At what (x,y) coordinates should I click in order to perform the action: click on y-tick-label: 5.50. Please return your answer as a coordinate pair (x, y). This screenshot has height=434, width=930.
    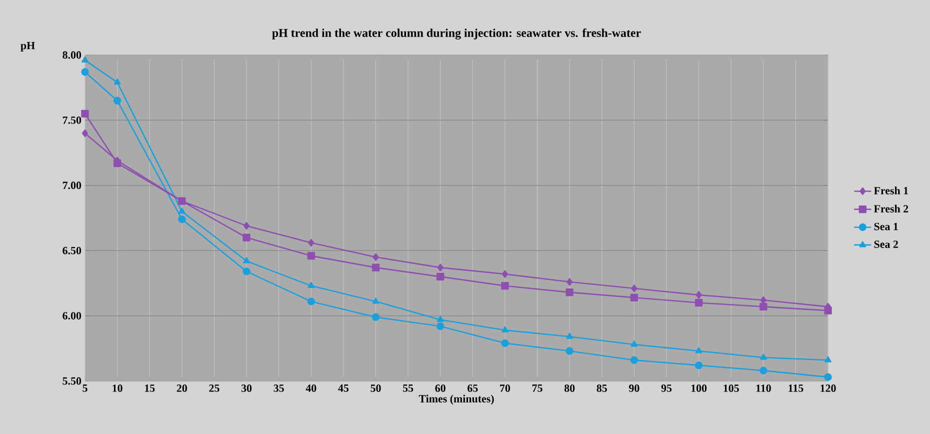
    Looking at the image, I should click on (72, 381).